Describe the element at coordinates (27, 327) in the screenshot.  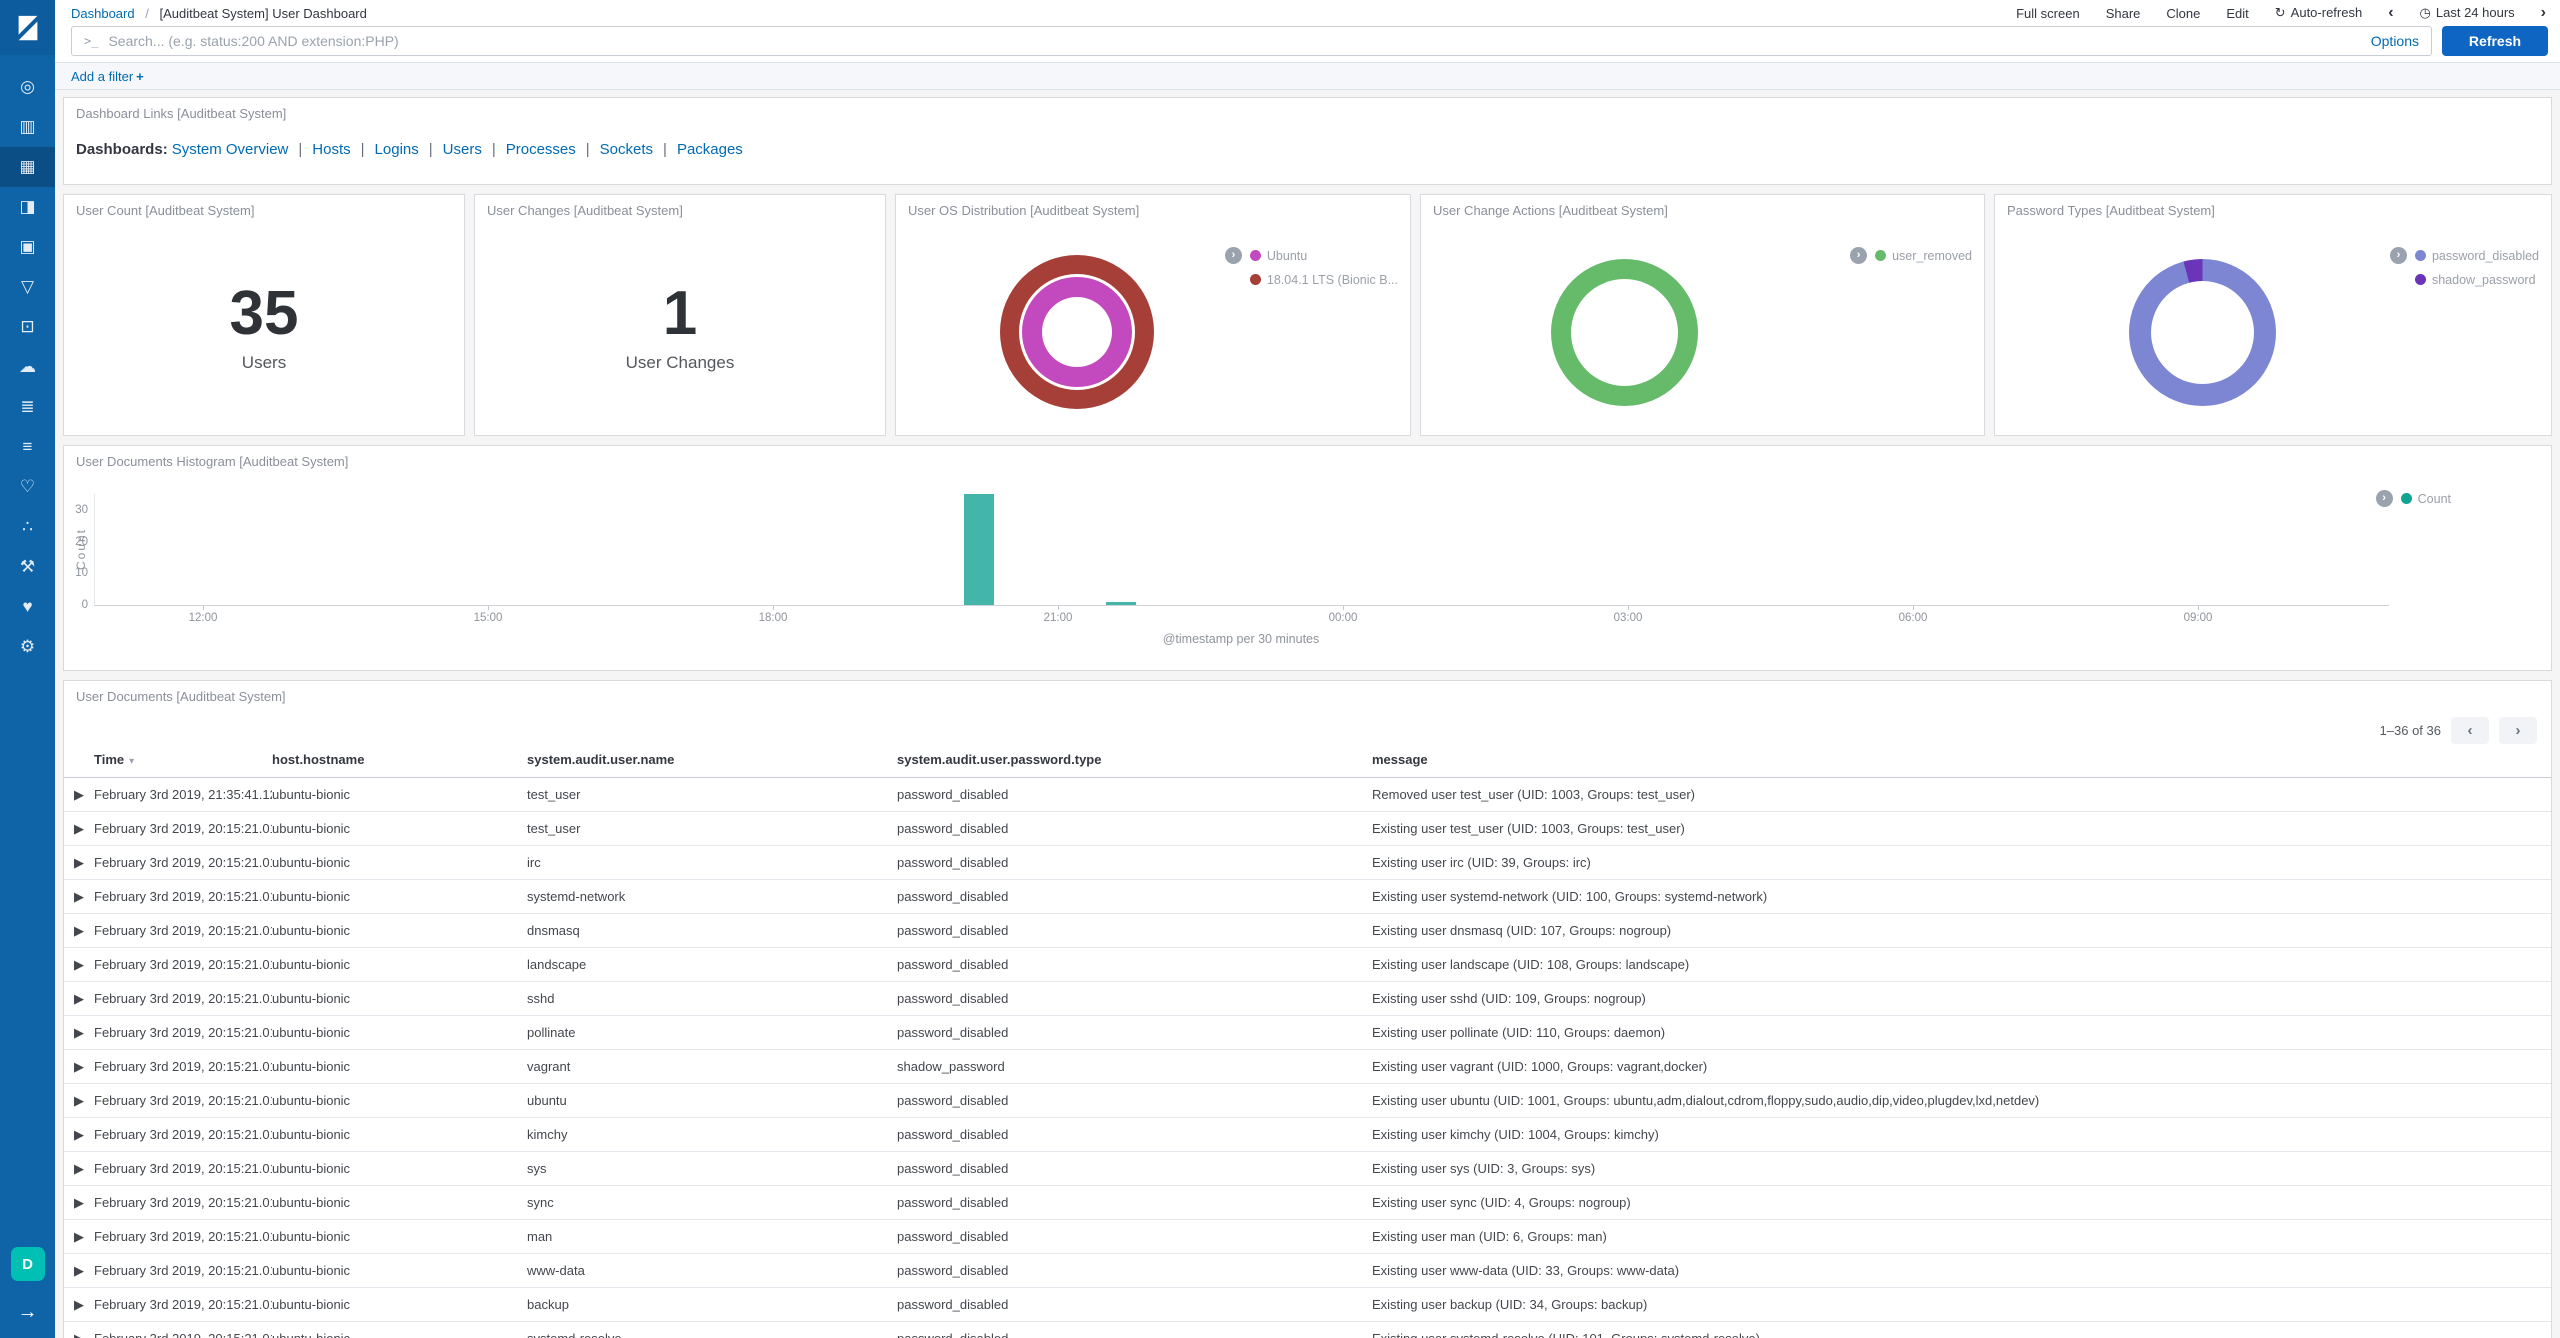
I see `sidebar-item-machine-learning: ⊡` at that location.